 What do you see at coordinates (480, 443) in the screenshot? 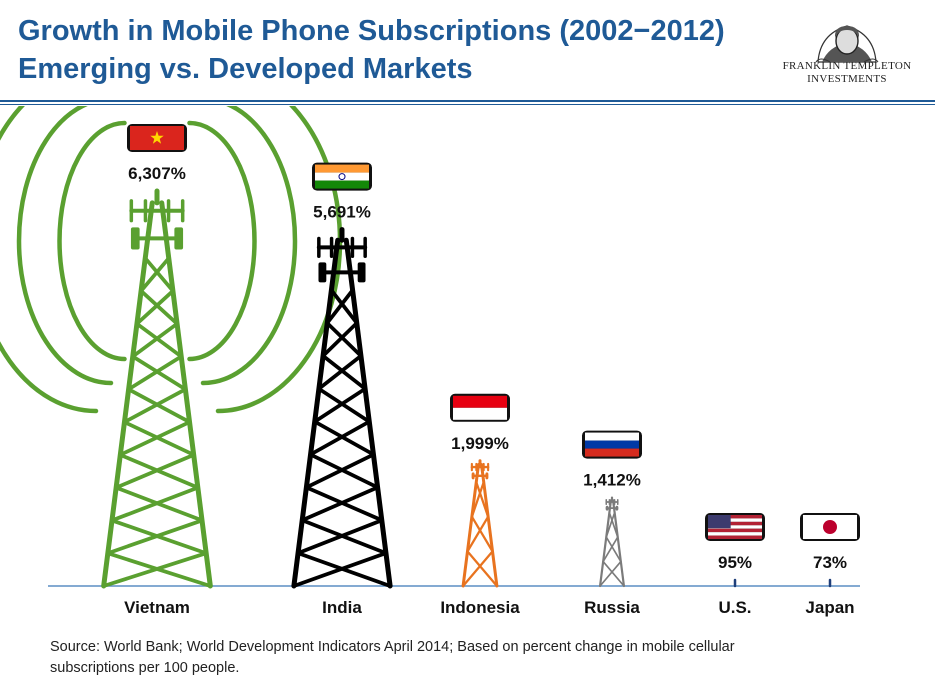
I see `data-label-indonesia: 1,999%` at bounding box center [480, 443].